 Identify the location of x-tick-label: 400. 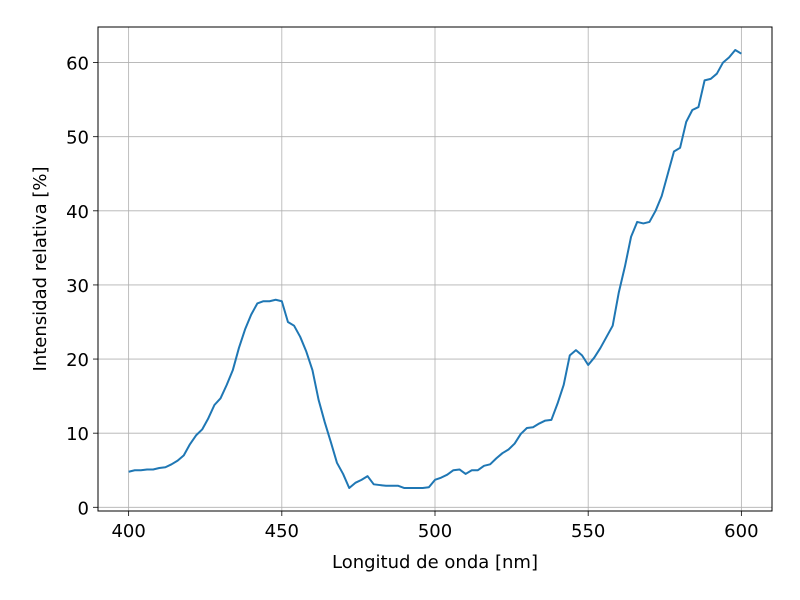
(128, 531).